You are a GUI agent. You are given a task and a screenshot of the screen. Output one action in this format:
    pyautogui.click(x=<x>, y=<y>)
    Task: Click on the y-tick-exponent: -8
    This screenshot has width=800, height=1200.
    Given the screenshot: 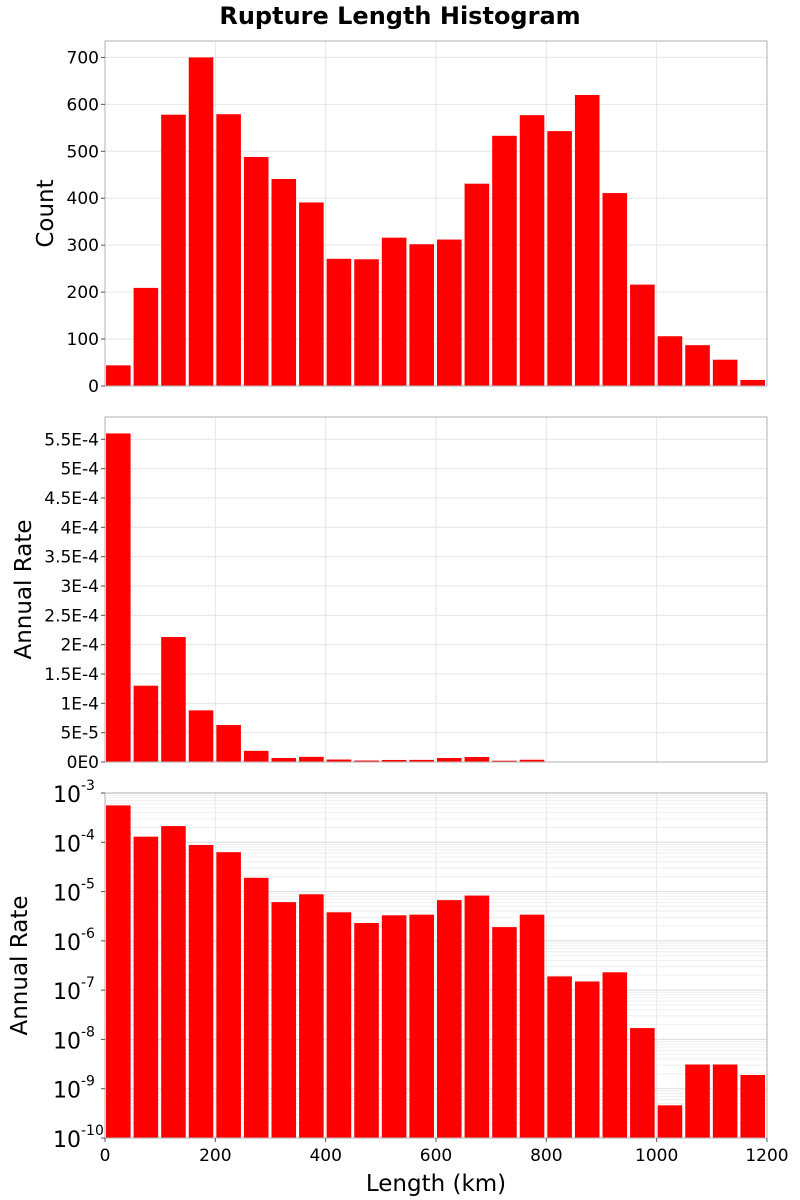 What is the action you would take?
    pyautogui.click(x=88, y=1032)
    